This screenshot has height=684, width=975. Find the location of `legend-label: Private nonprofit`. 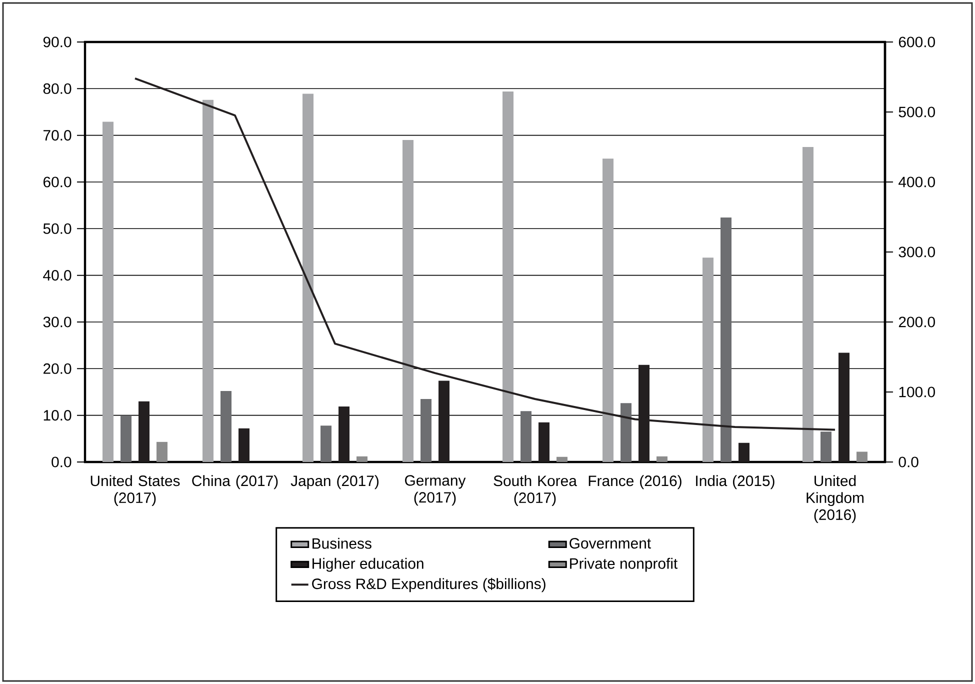

legend-label: Private nonprofit is located at coordinates (624, 565).